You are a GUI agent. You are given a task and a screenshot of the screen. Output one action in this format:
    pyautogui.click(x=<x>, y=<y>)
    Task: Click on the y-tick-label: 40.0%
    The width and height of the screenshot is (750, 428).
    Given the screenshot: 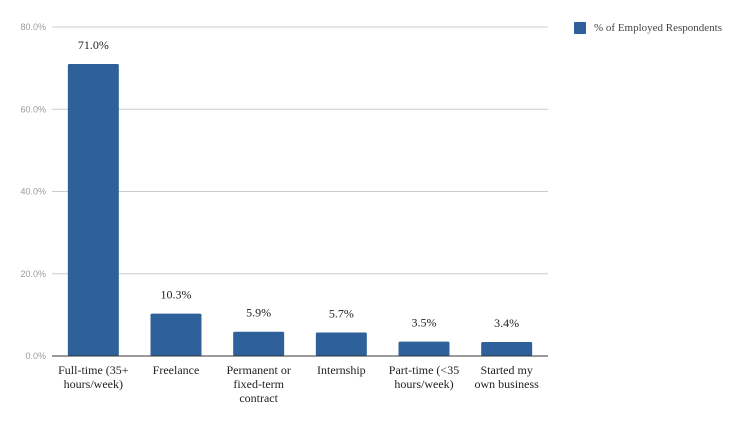 What is the action you would take?
    pyautogui.click(x=33, y=192)
    